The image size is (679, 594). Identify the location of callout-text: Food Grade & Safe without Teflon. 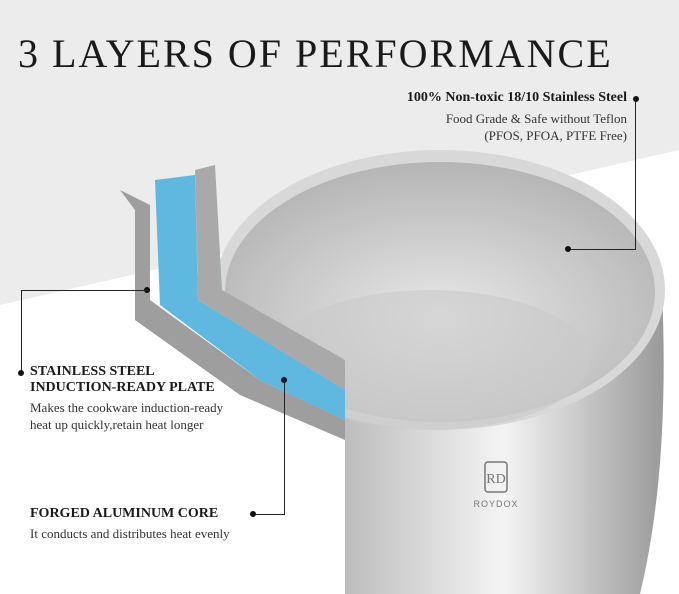
(536, 118).